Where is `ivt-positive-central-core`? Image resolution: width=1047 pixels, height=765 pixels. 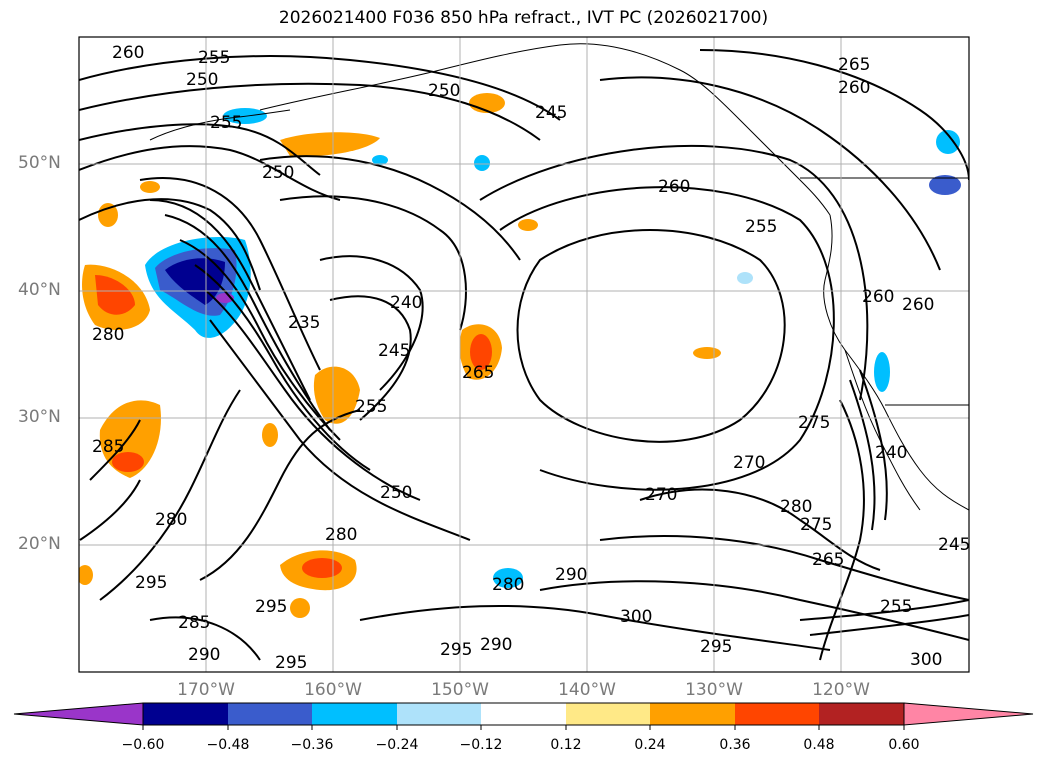
ivt-positive-central-core is located at coordinates (481, 352).